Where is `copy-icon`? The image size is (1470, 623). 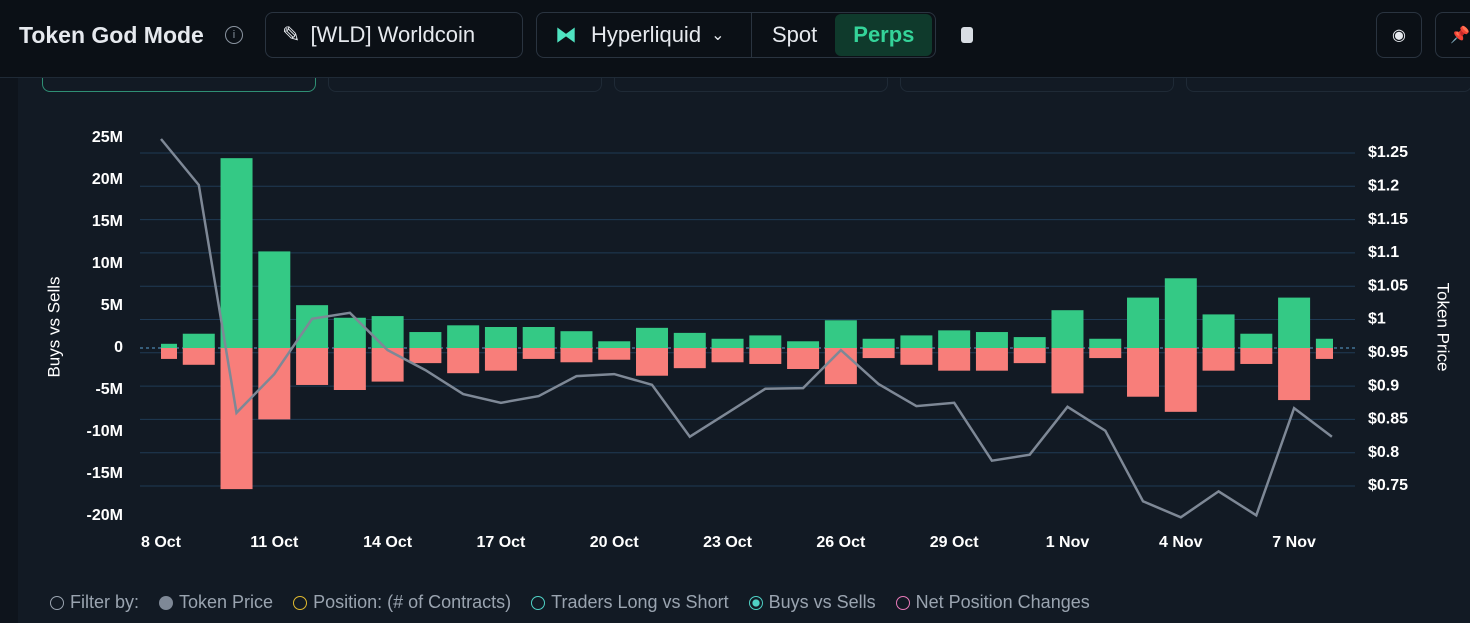
copy-icon is located at coordinates (967, 35).